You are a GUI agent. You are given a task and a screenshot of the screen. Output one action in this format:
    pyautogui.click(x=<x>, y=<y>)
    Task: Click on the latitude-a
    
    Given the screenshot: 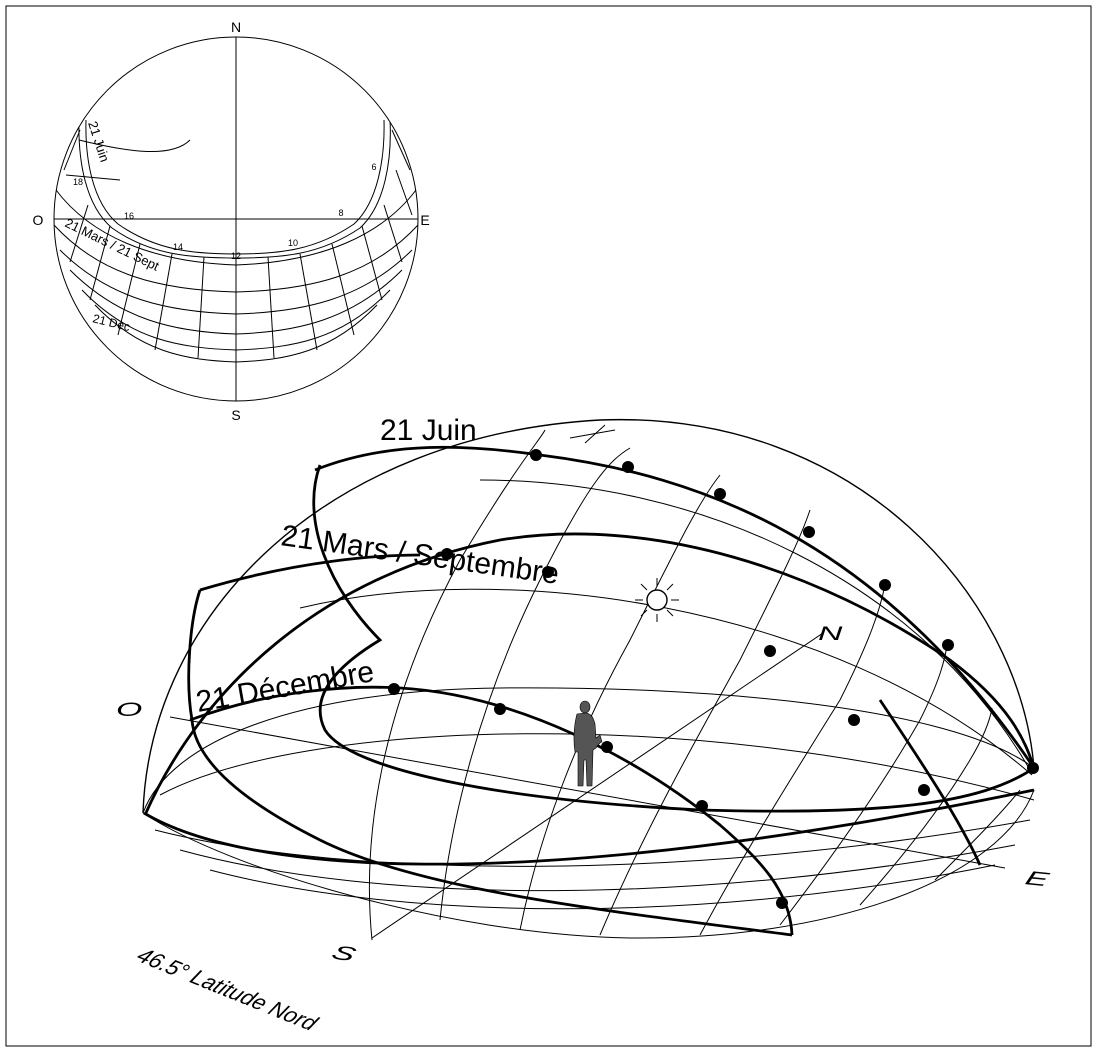 What is the action you would take?
    pyautogui.click(x=755, y=625)
    